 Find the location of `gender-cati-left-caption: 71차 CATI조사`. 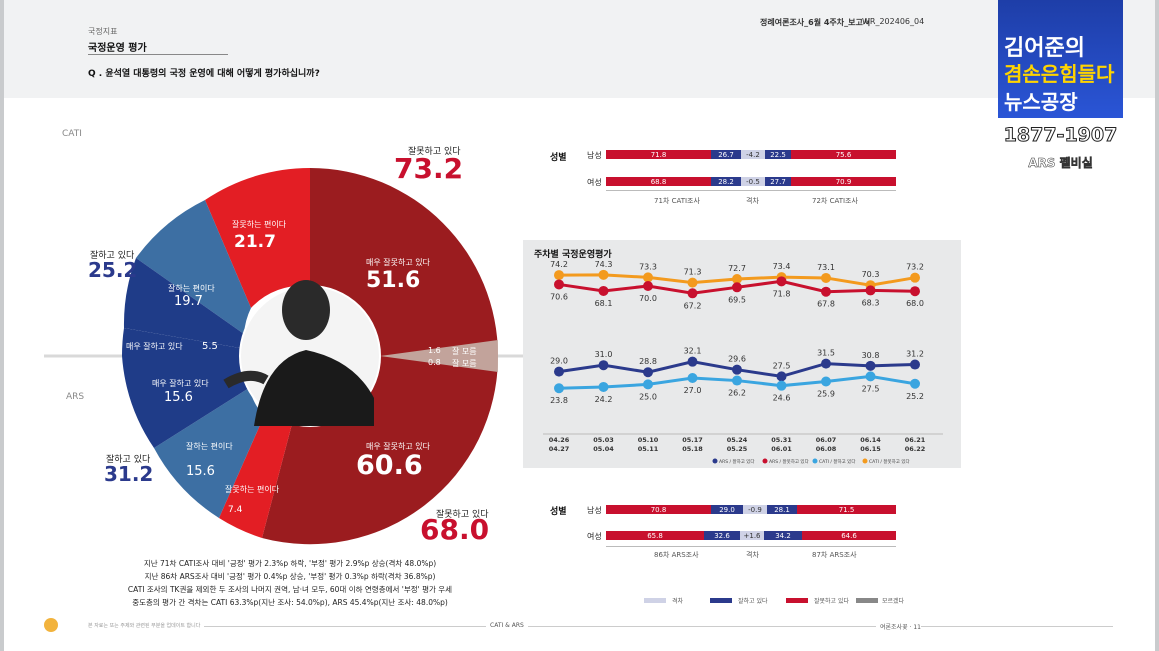

gender-cati-left-caption: 71차 CATI조사 is located at coordinates (677, 201).